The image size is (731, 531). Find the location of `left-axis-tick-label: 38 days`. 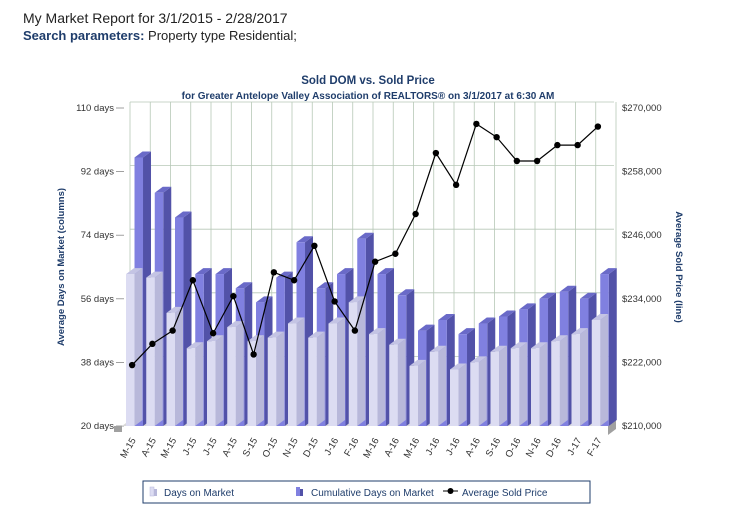

left-axis-tick-label: 38 days is located at coordinates (98, 362).